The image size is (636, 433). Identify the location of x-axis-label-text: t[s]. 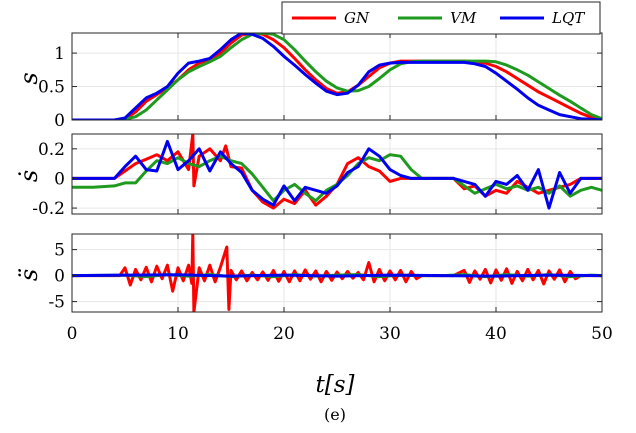
(335, 385).